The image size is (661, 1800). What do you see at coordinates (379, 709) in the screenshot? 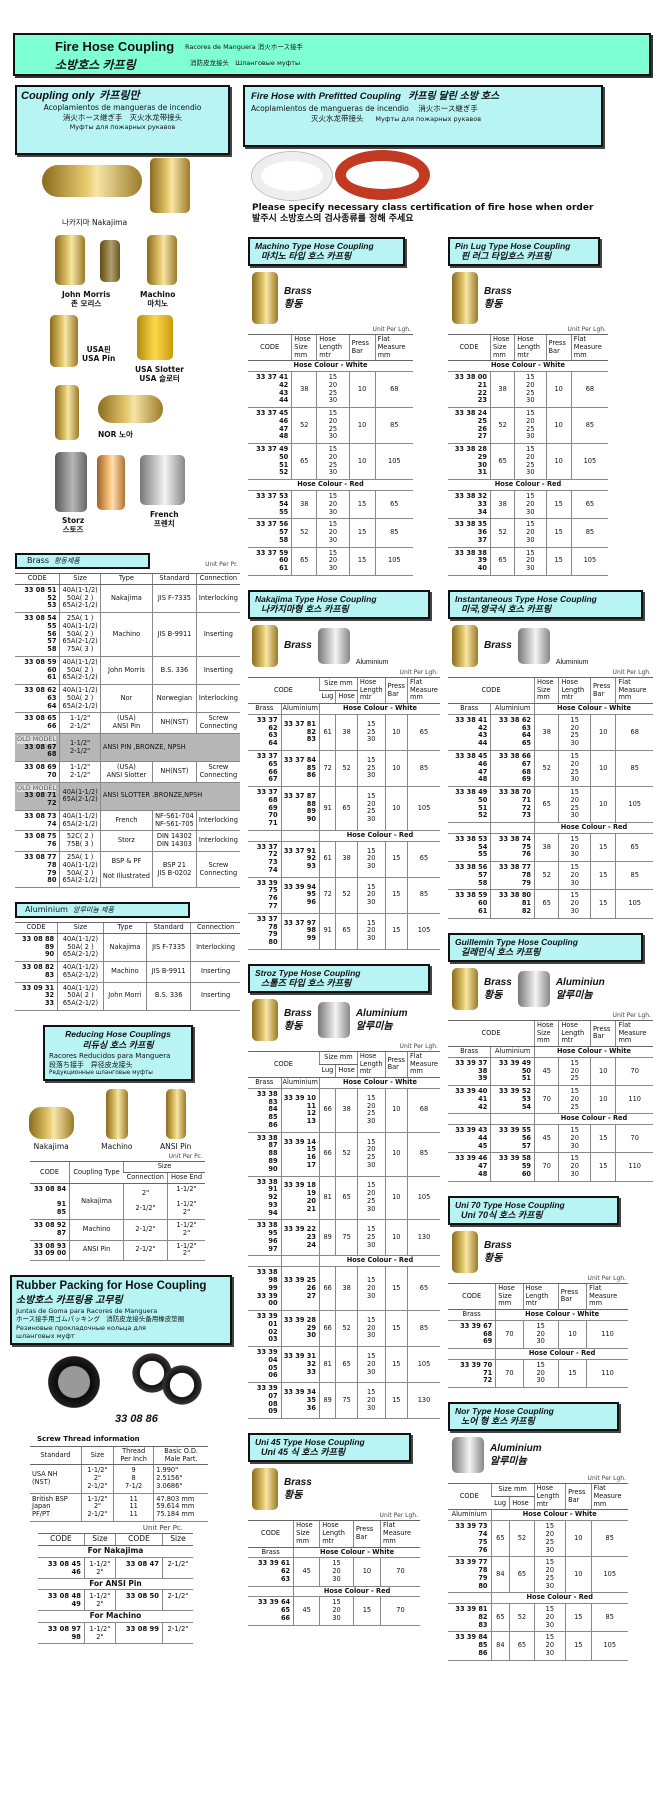
I see `hose-colour-group: Hose Colour - White` at bounding box center [379, 709].